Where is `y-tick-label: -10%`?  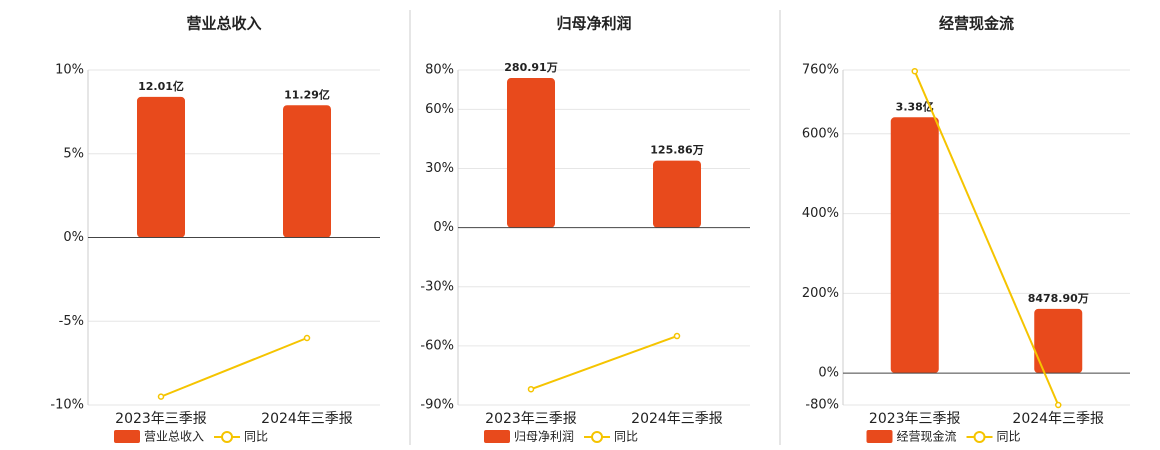
y-tick-label: -10% is located at coordinates (67, 405).